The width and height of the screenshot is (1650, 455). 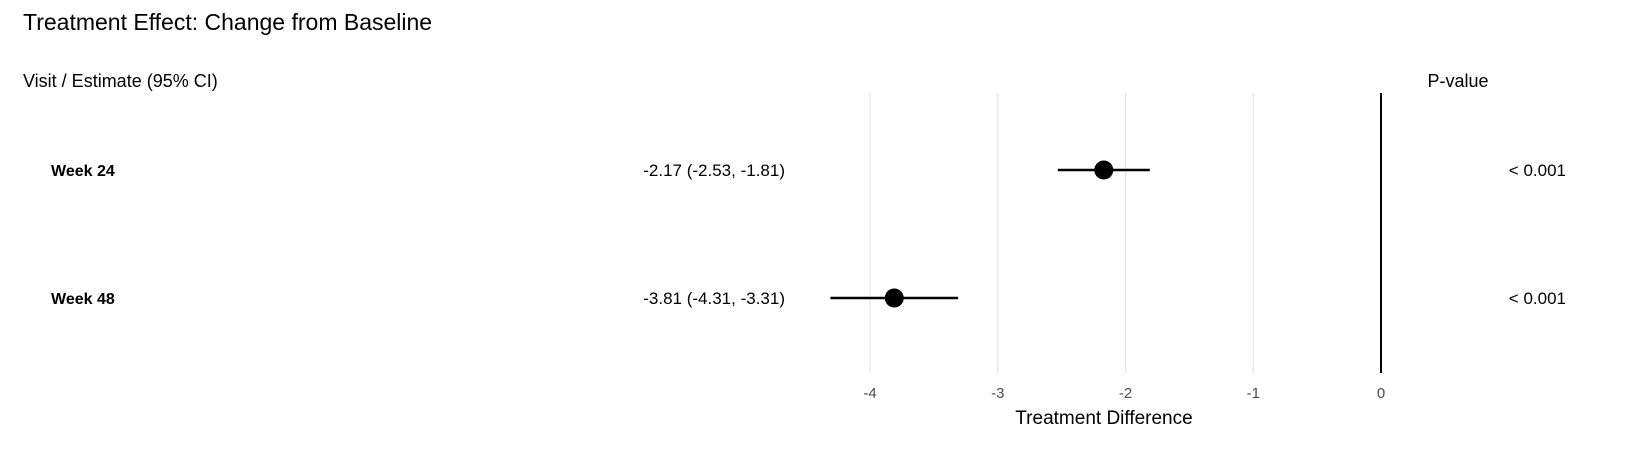 I want to click on forest-row: Week 48 -3.81 (-4.31, -3.31) < 0.001, so click(x=808, y=298).